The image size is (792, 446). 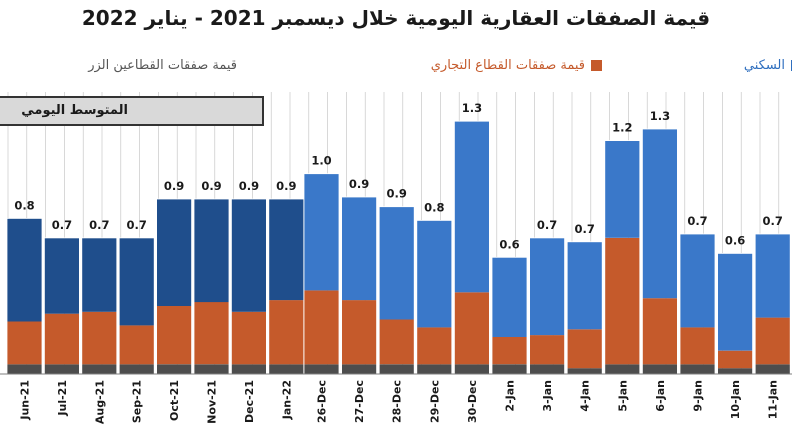 I want to click on bar-daily-commercial-3-Jan, so click(x=547, y=350).